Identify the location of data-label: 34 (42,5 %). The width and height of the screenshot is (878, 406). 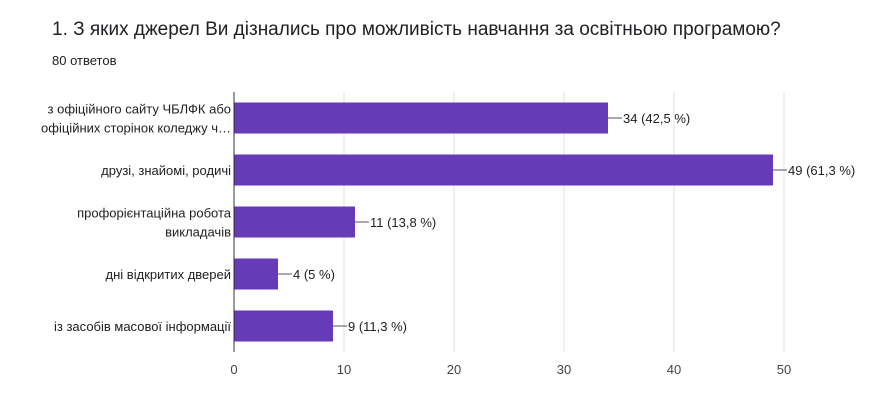
(656, 118).